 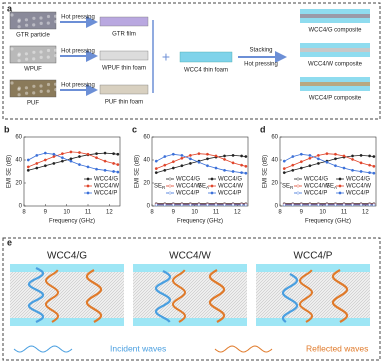 I want to click on material-label: PUF, so click(x=33, y=104).